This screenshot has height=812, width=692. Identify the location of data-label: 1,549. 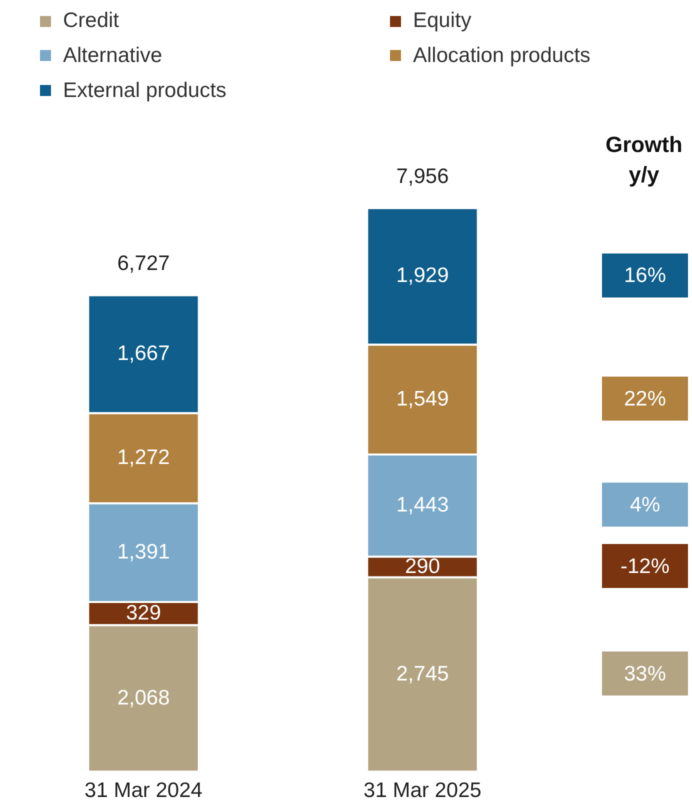
(422, 398).